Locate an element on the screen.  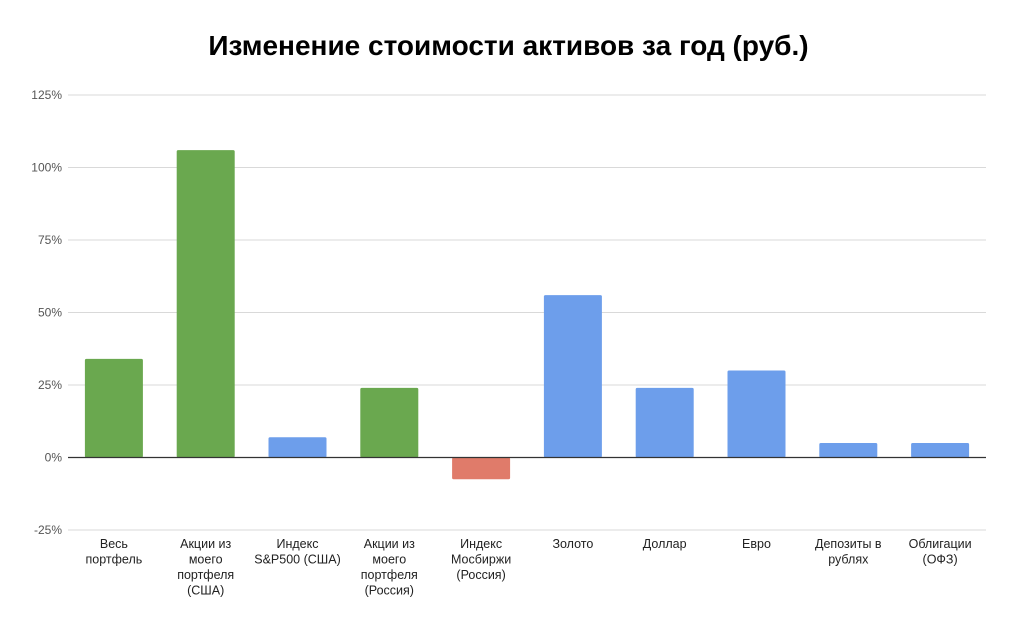
category-label: Евро is located at coordinates (756, 544).